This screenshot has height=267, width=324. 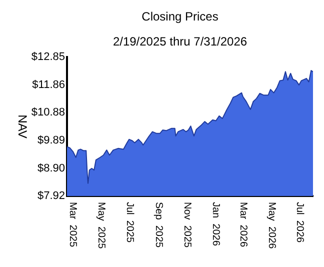 I want to click on y-tick-label: $10.88, so click(x=48, y=112).